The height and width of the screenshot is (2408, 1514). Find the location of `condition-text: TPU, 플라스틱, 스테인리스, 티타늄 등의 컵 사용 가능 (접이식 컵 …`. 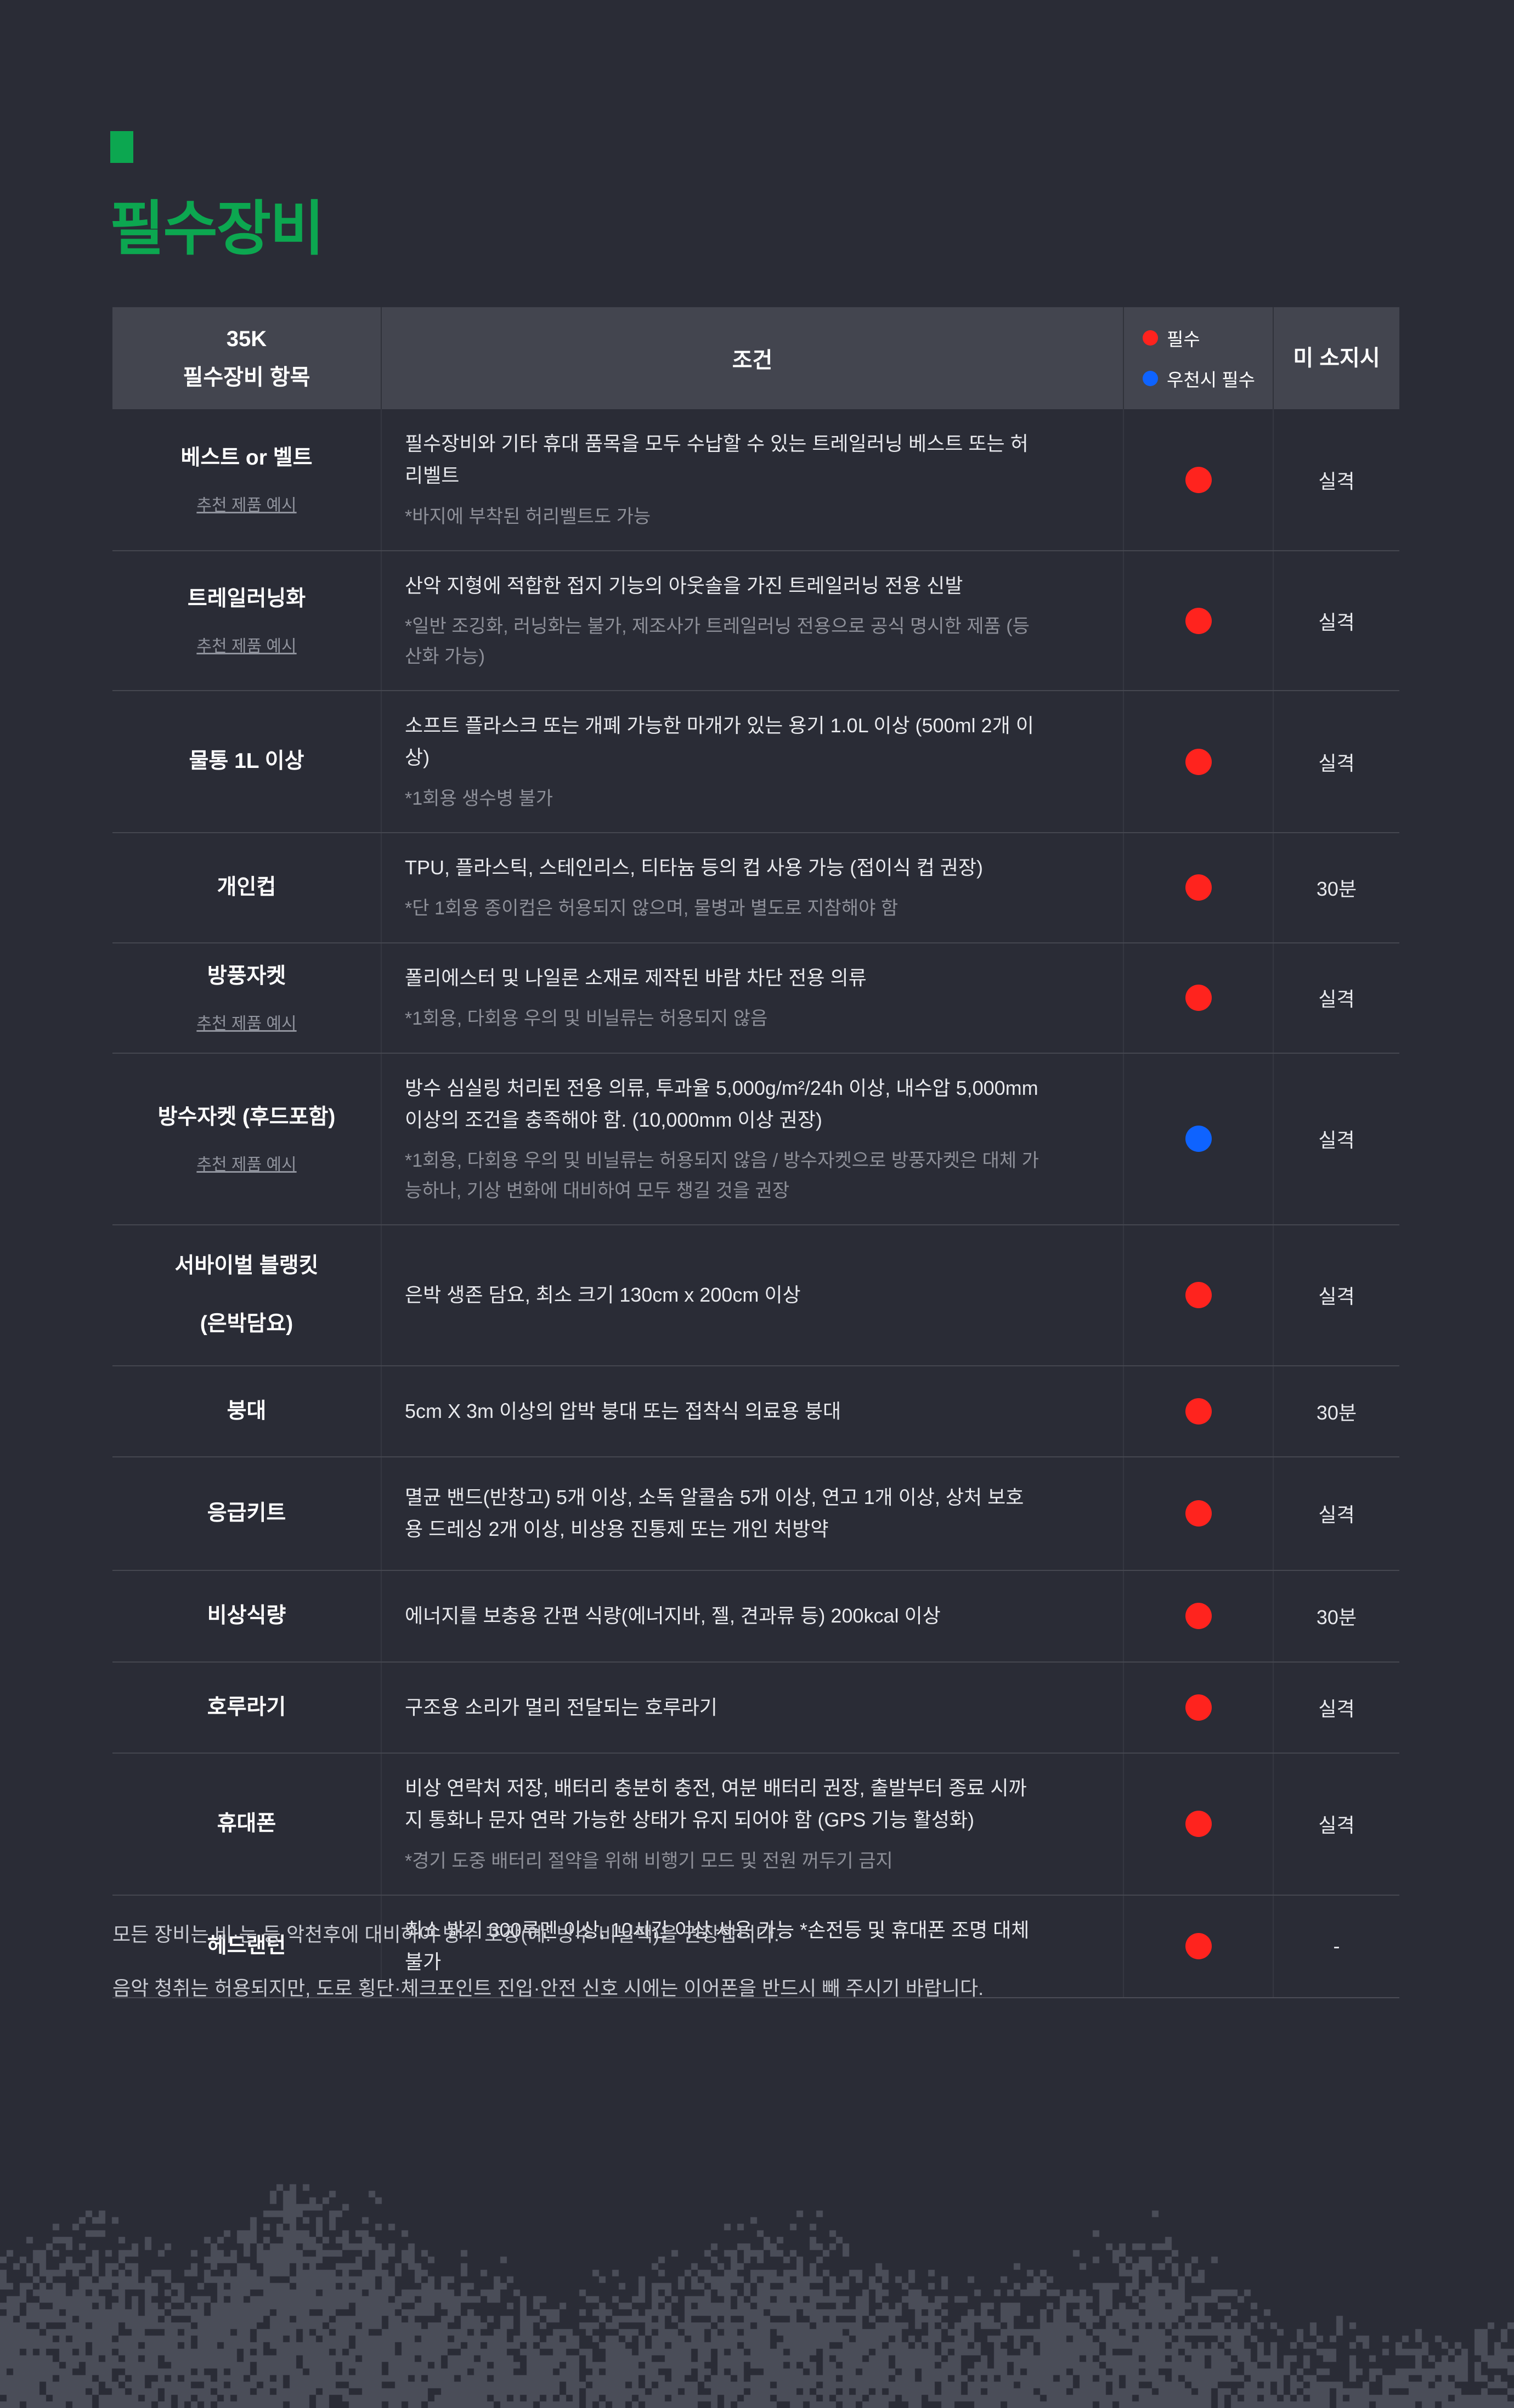

condition-text: TPU, 플라스틱, 스테인리스, 티타늄 등의 컵 사용 가능 (접이식 컵 … is located at coordinates (695, 868).